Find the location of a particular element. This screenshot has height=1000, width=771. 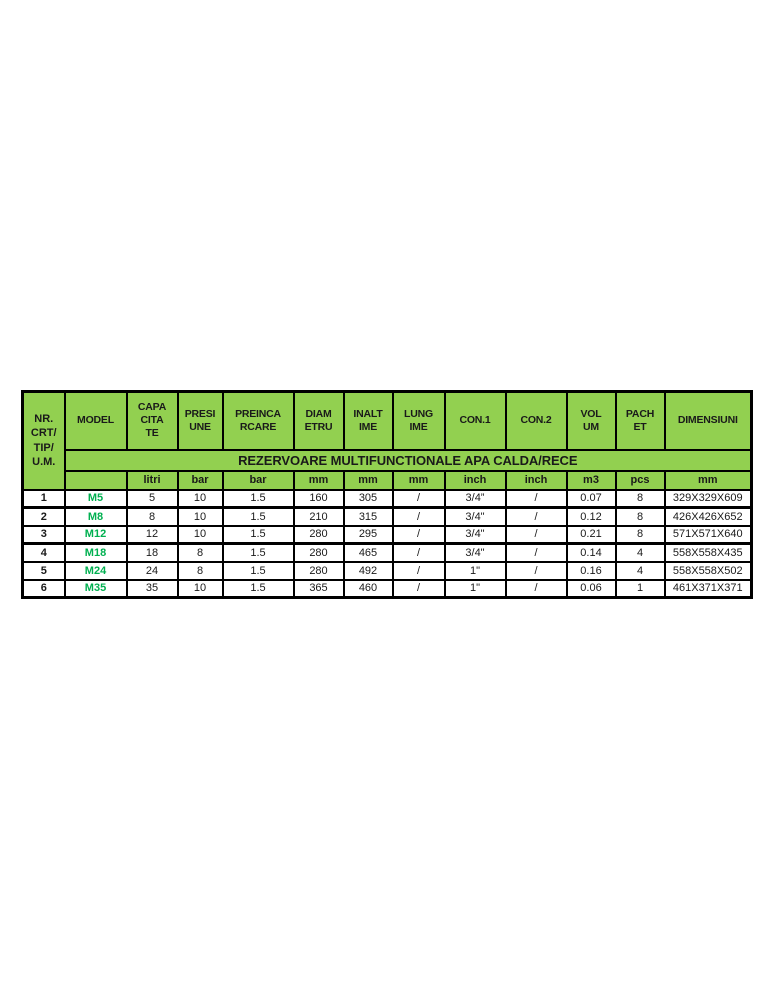

unit-cell: pcs is located at coordinates (640, 480).